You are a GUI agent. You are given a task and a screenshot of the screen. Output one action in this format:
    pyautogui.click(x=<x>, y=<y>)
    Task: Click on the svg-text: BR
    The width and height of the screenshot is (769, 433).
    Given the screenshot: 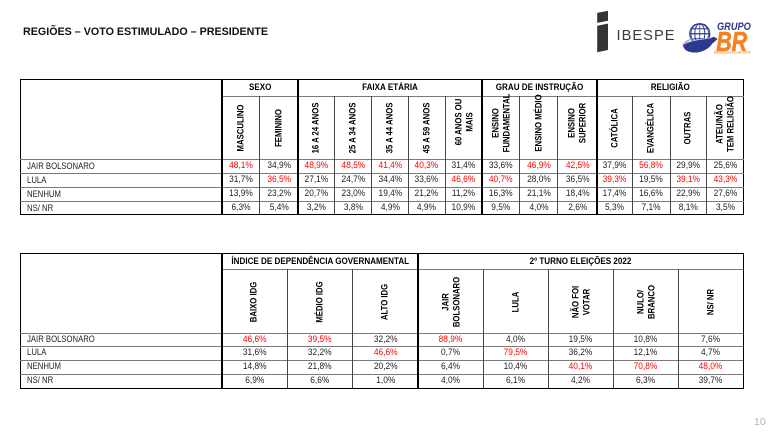 What is the action you would take?
    pyautogui.click(x=731, y=42)
    